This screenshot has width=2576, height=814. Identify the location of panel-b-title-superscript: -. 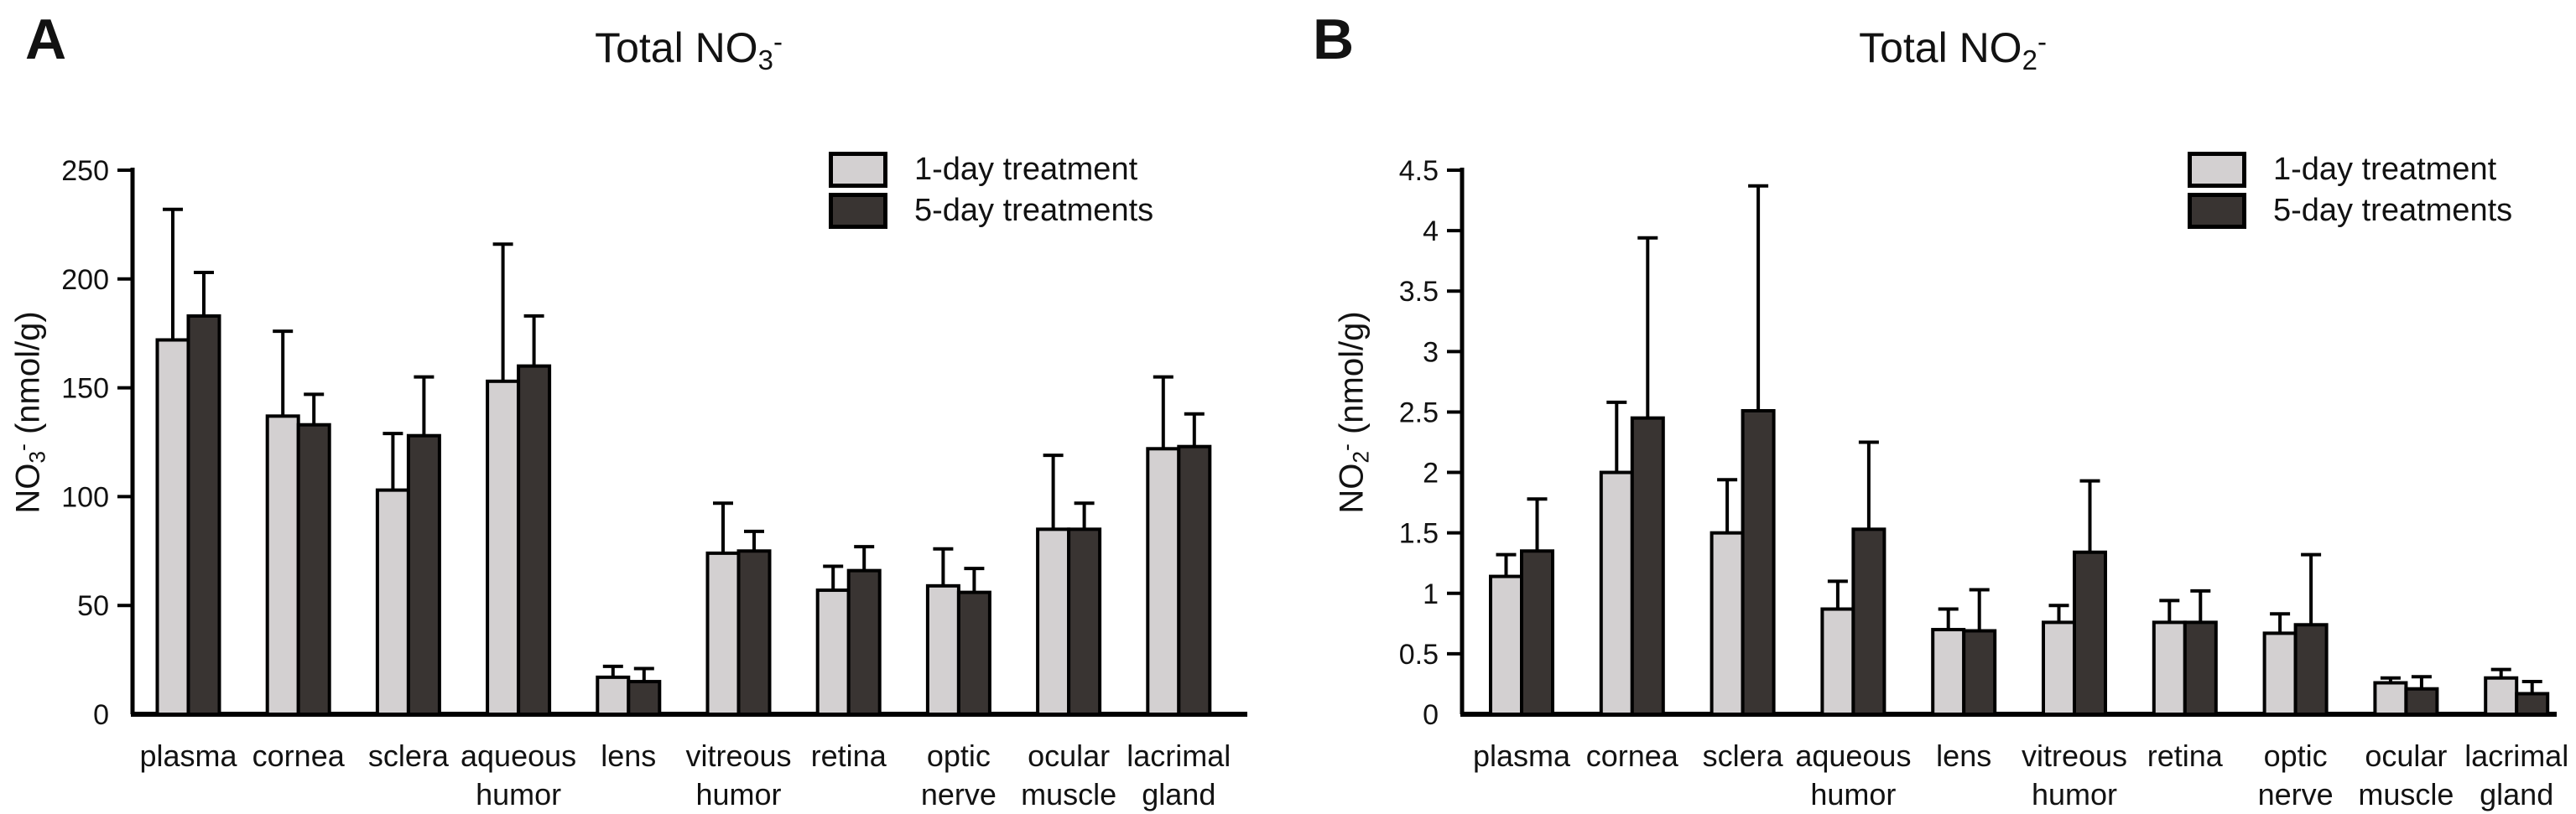
(2042, 42).